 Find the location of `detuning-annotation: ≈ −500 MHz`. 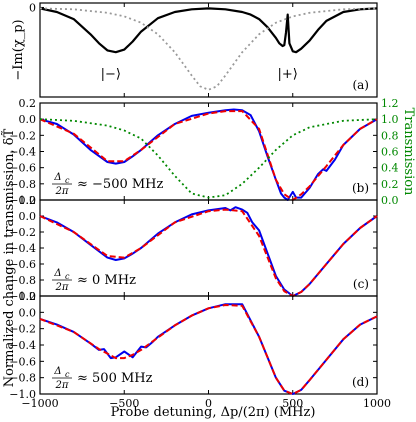

detuning-annotation: ≈ −500 MHz is located at coordinates (120, 184).